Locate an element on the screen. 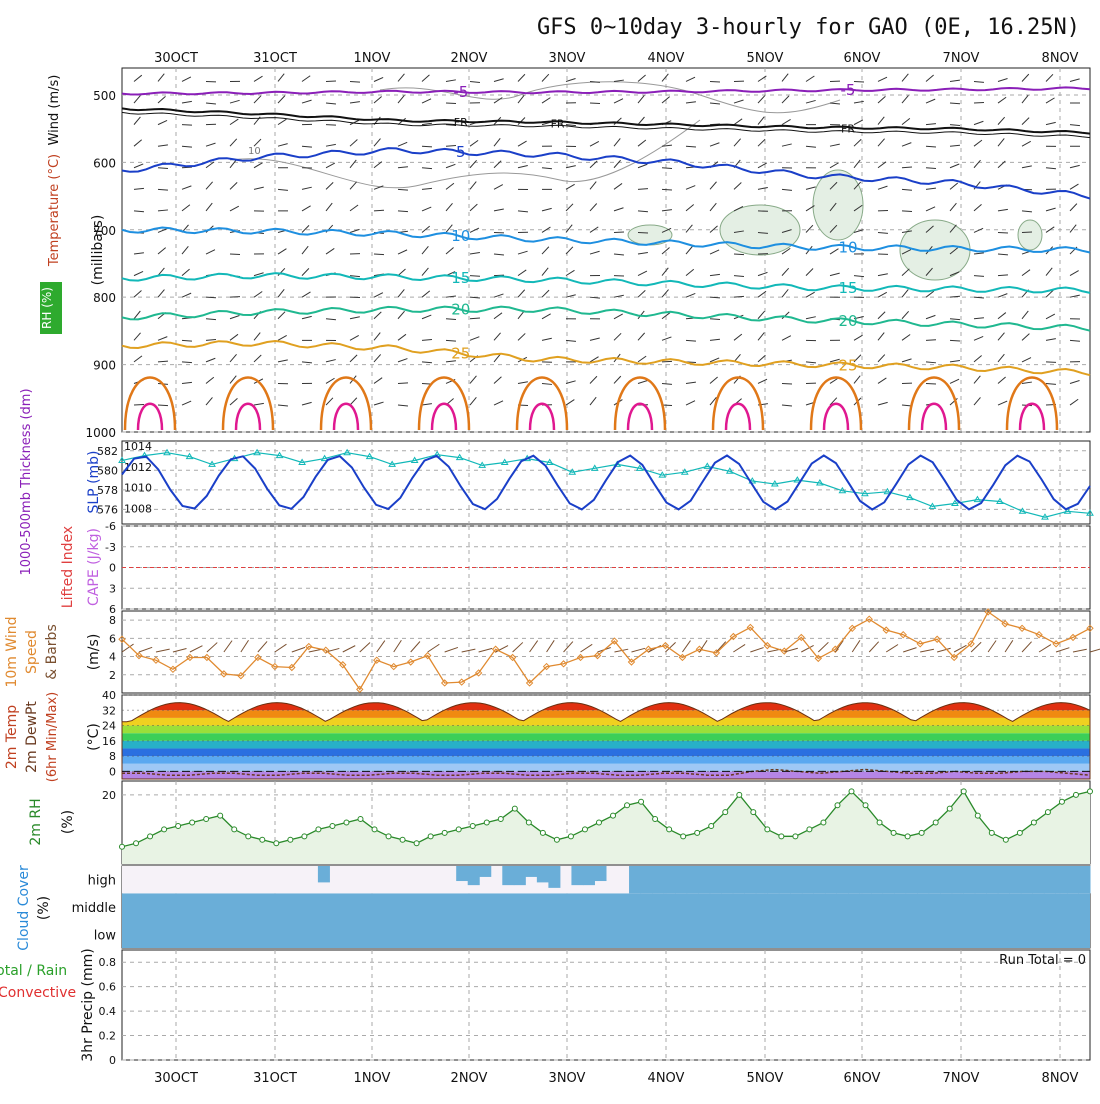  temp-tick-label: 32 is located at coordinates (109, 710).